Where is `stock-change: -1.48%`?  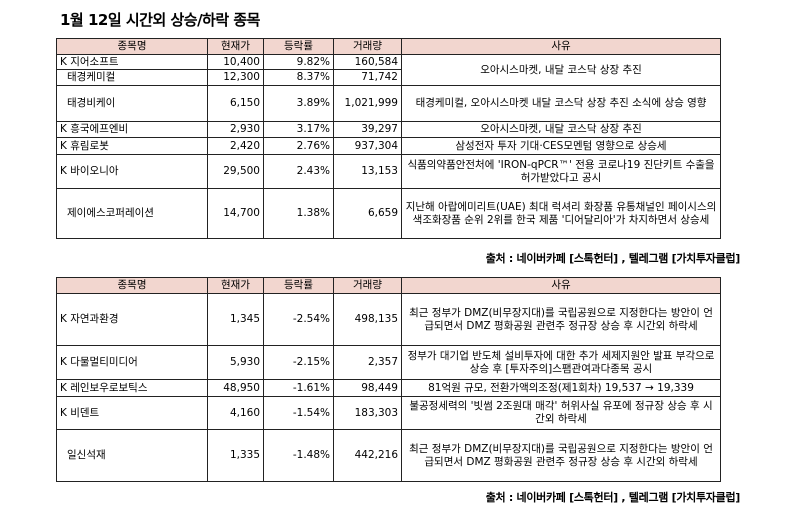
stock-change: -1.48% is located at coordinates (298, 455).